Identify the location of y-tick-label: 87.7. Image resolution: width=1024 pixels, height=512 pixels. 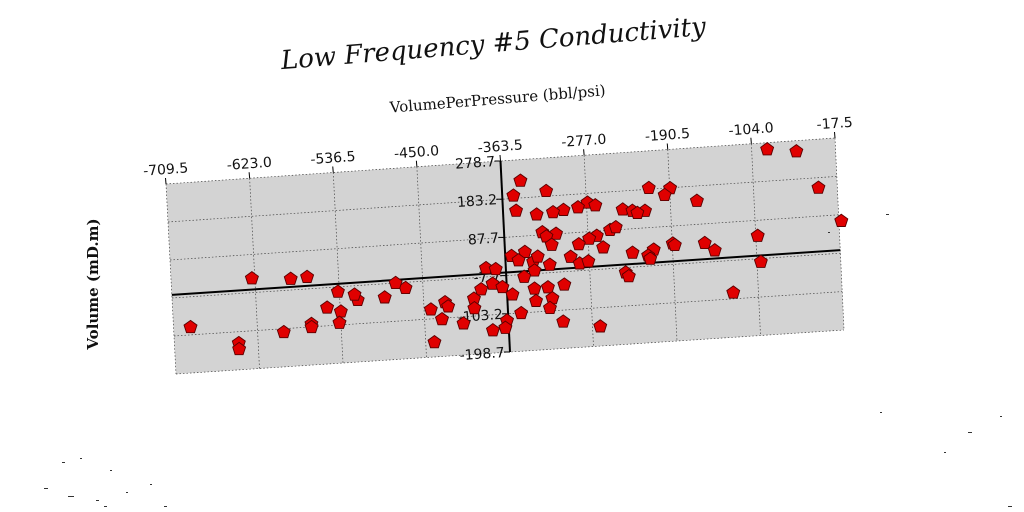
(483, 239).